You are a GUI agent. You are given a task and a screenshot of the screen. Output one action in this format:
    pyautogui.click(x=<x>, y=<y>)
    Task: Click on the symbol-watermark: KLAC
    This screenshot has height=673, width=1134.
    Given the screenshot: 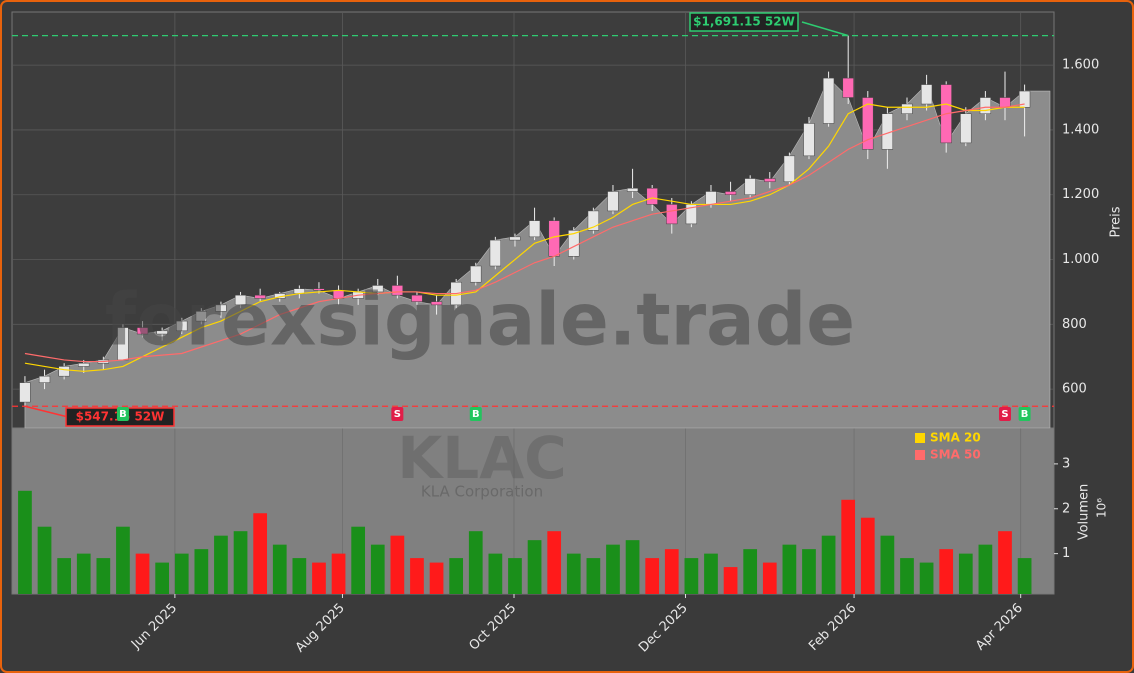 What is the action you would take?
    pyautogui.click(x=481, y=458)
    